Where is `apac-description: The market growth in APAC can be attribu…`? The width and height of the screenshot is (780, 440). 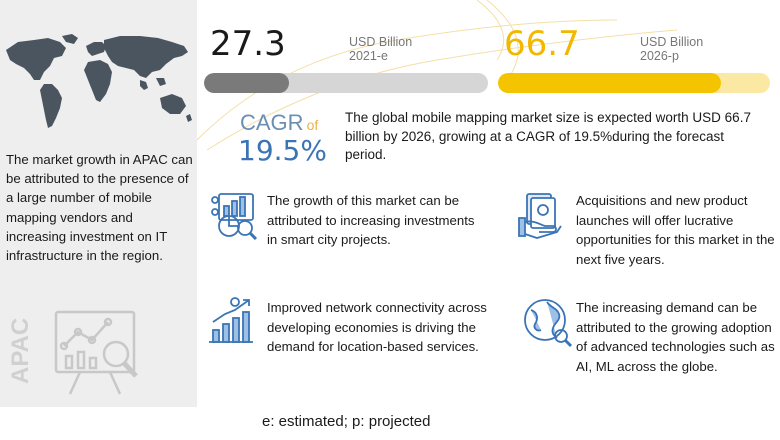
apac-description: The market growth in APAC can be attribu… is located at coordinates (99, 208).